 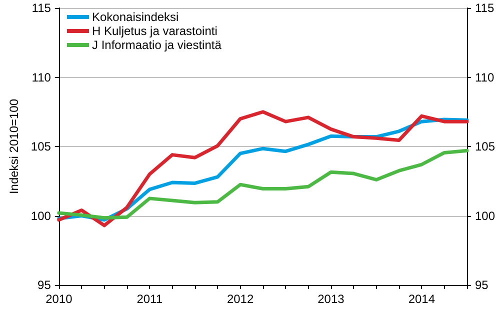 I want to click on x-tick-label: 2013, so click(x=331, y=299).